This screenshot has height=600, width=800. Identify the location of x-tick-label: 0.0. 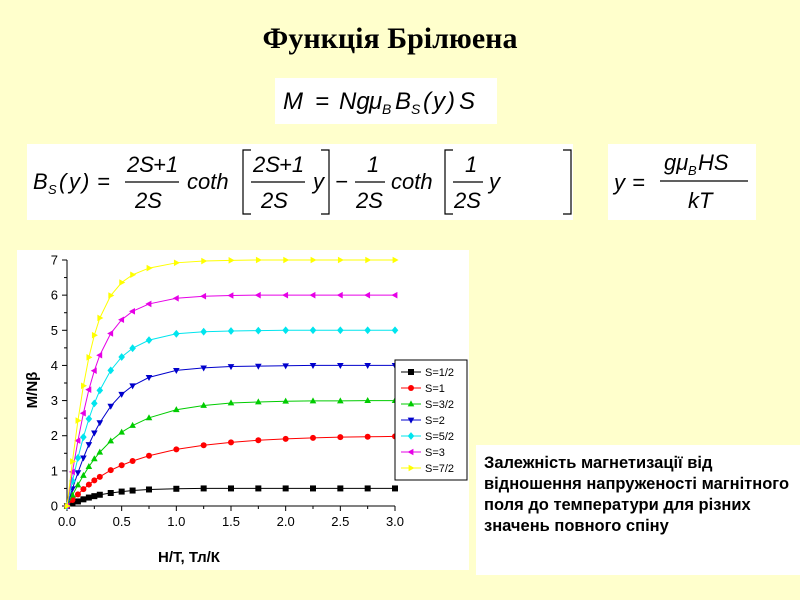
(67, 521).